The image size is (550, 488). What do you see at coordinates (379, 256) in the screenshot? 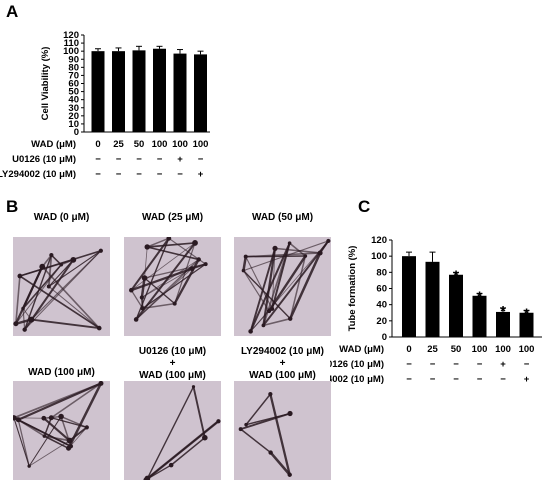
I see `chart-c-y-tick-label: 100` at bounding box center [379, 256].